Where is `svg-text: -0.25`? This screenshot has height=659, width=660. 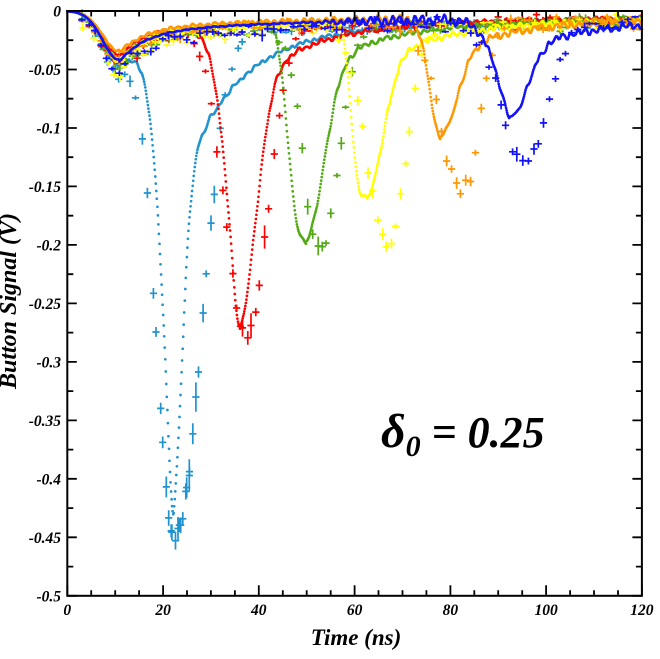 svg-text: -0.25 is located at coordinates (45, 304).